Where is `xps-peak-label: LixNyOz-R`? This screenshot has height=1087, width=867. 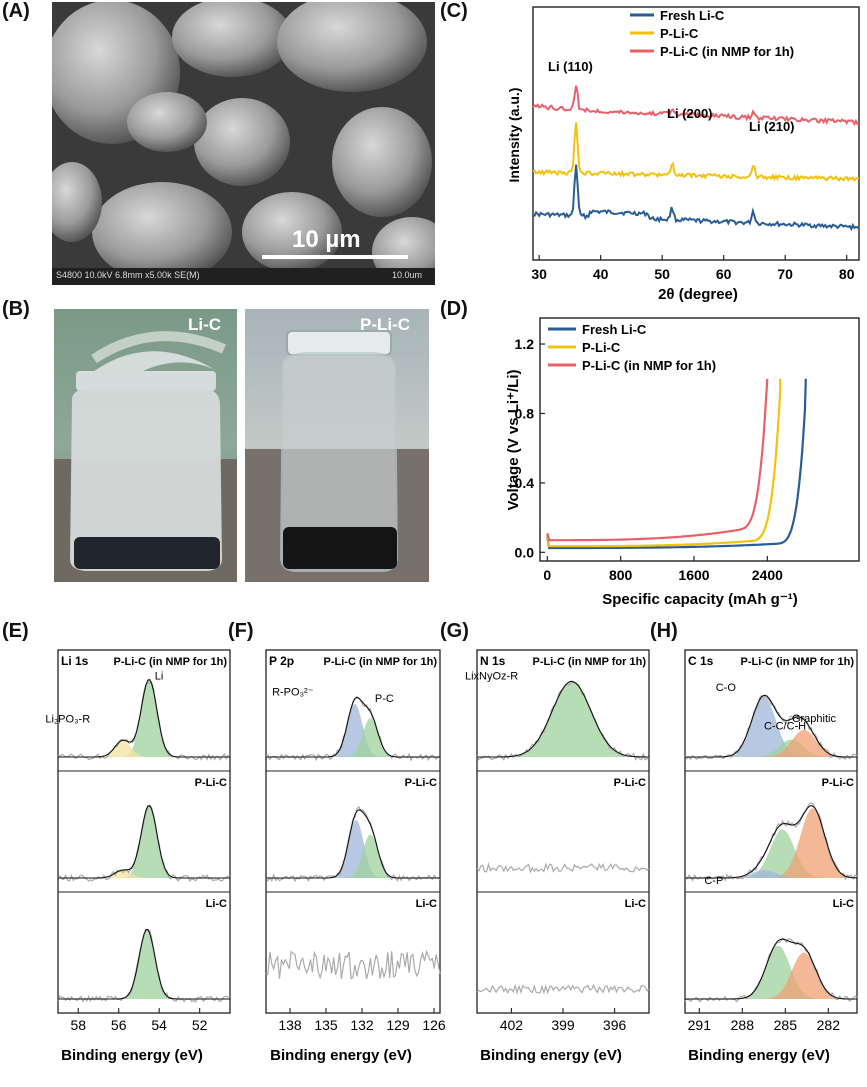
xps-peak-label: LixNyOz-R is located at coordinates (491, 676).